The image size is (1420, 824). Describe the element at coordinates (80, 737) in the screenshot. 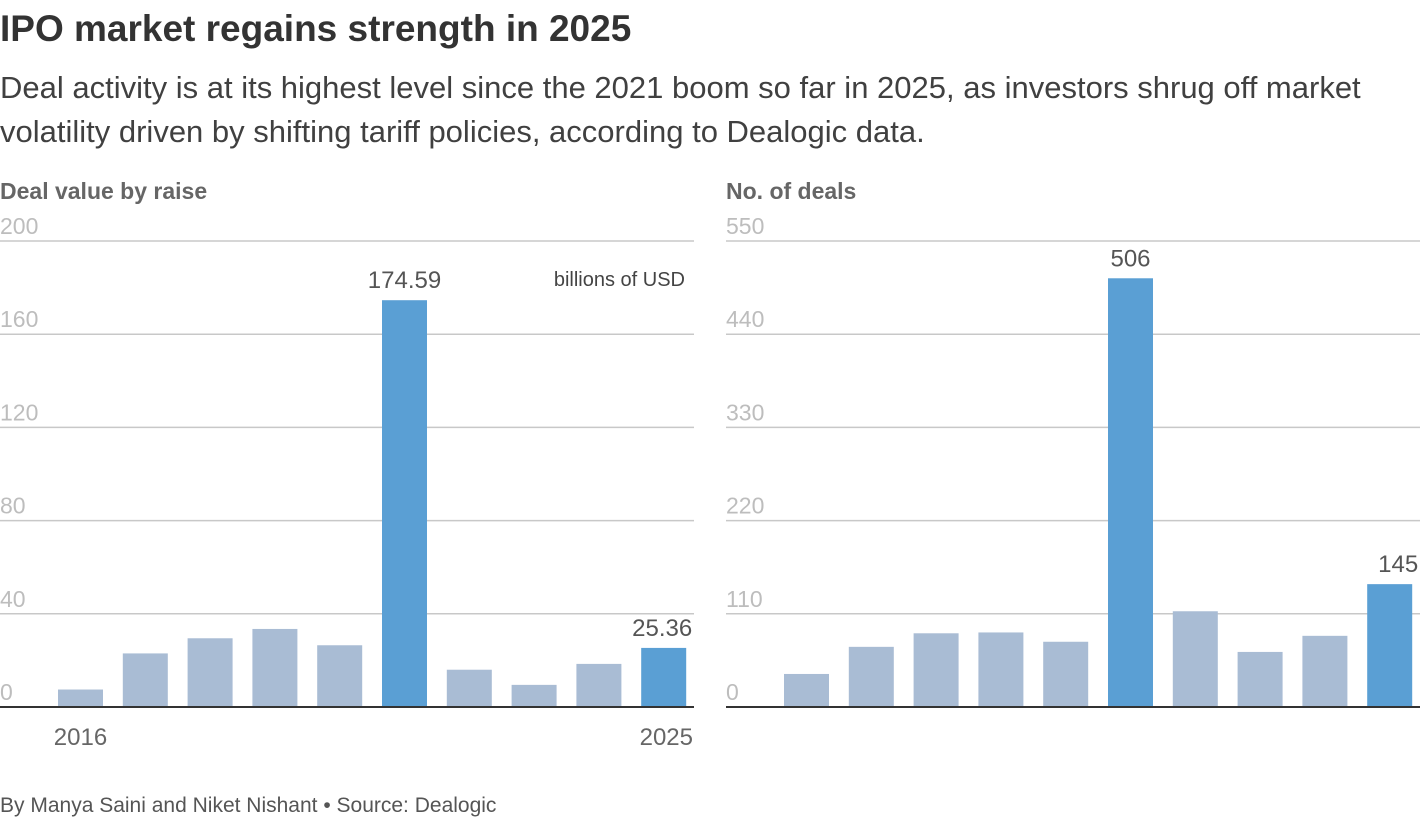

I see `value-x-tick-label: 2016` at that location.